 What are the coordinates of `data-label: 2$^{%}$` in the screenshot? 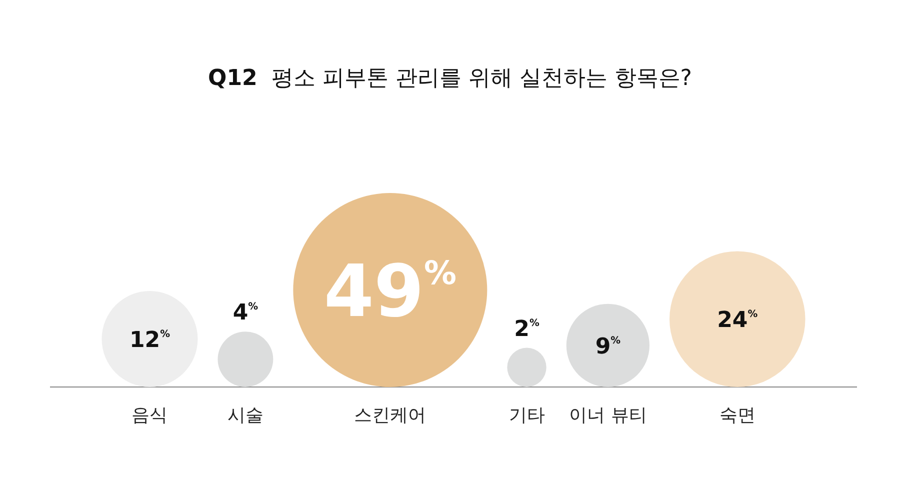 It's located at (527, 329).